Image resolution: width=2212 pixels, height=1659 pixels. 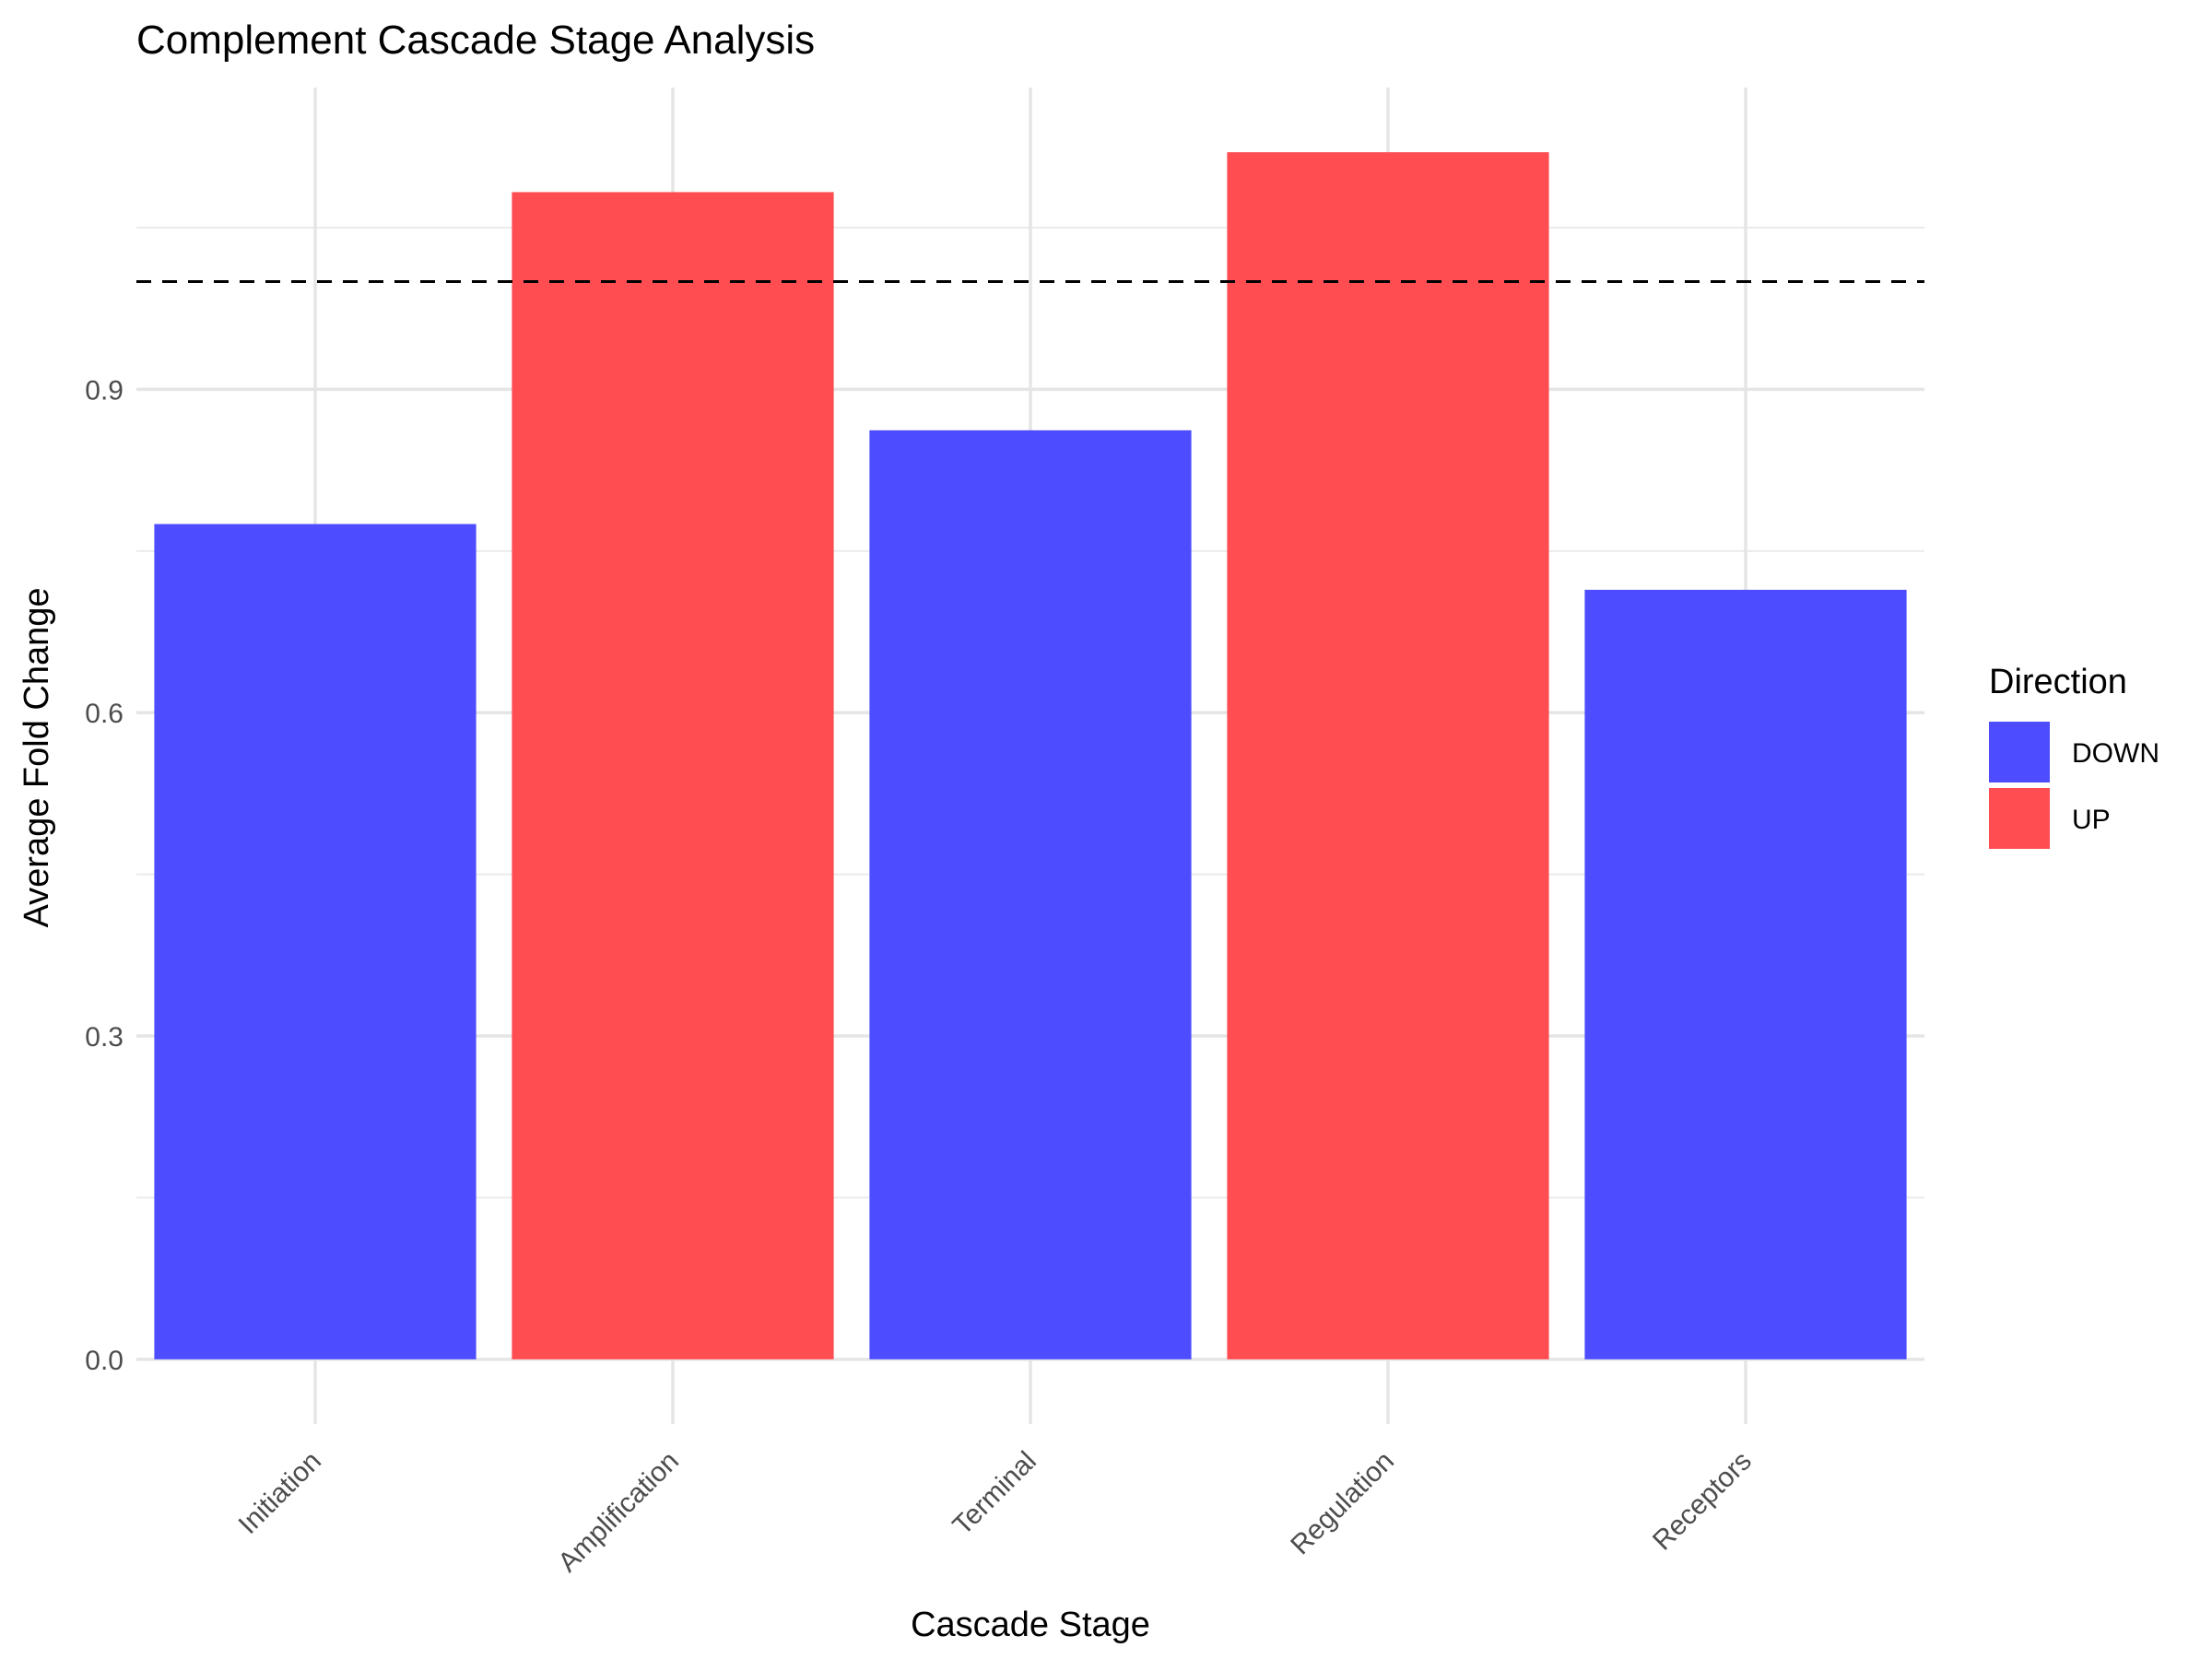 What do you see at coordinates (994, 1494) in the screenshot?
I see `x-tick-label: Terminal` at bounding box center [994, 1494].